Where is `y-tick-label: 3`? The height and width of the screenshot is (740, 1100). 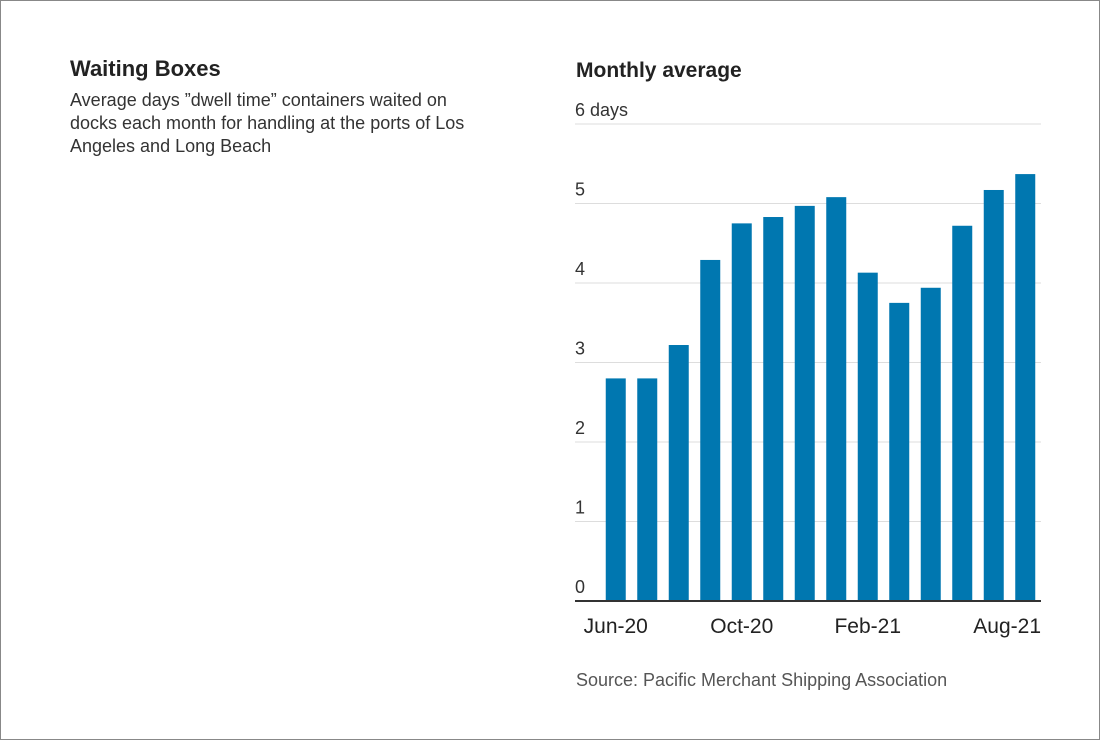 y-tick-label: 3 is located at coordinates (580, 349).